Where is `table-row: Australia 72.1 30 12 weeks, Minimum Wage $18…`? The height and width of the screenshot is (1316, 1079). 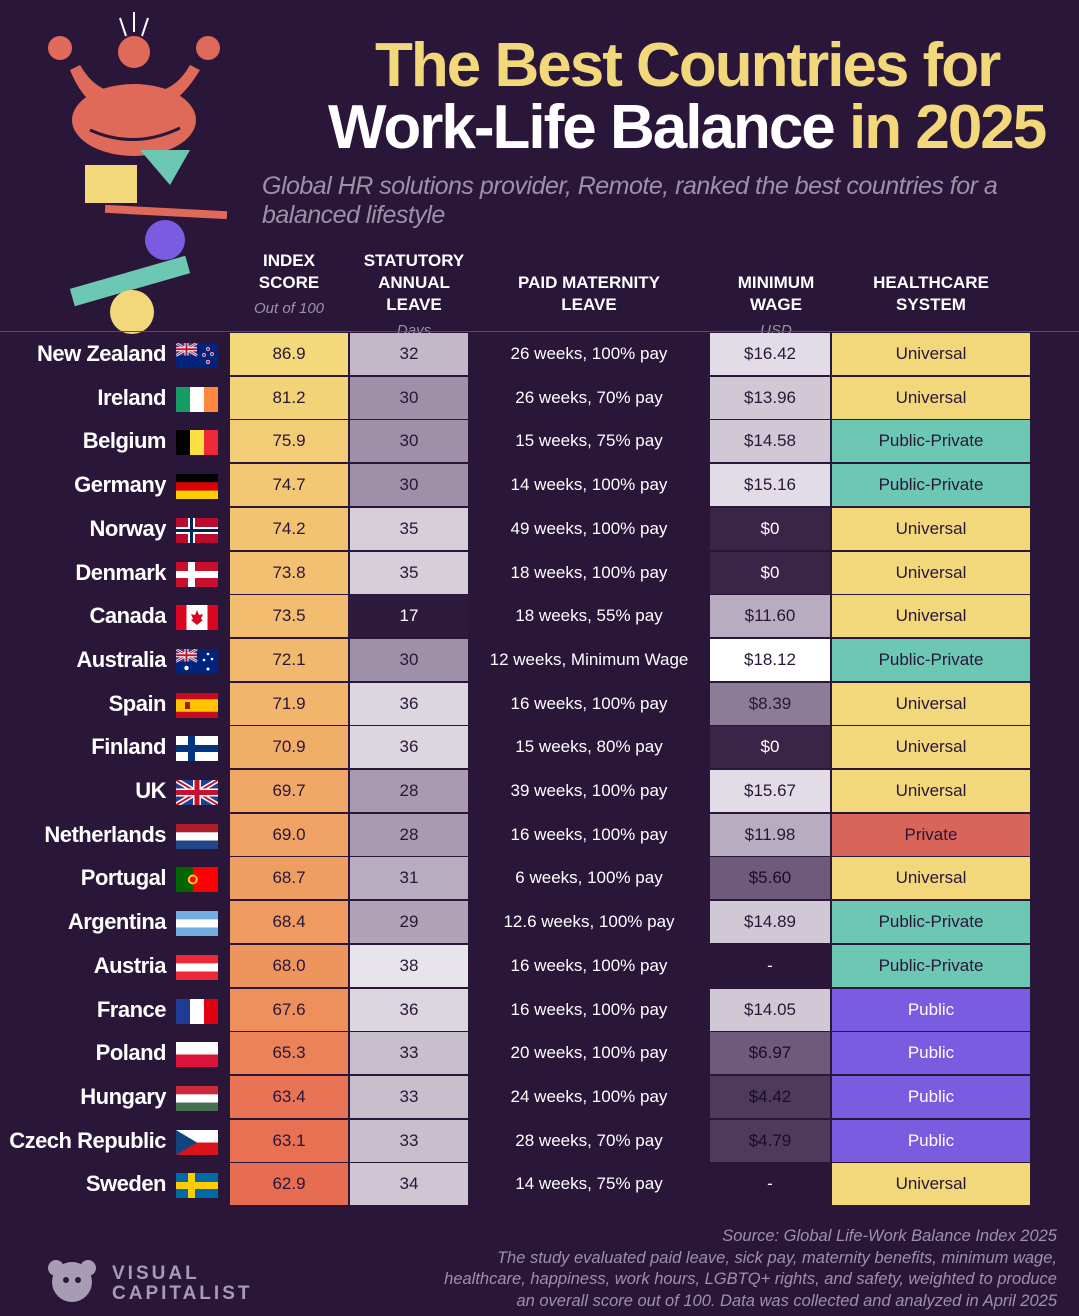
table-row: Australia 72.1 30 12 weeks, Minimum Wage $18… is located at coordinates (539, 659).